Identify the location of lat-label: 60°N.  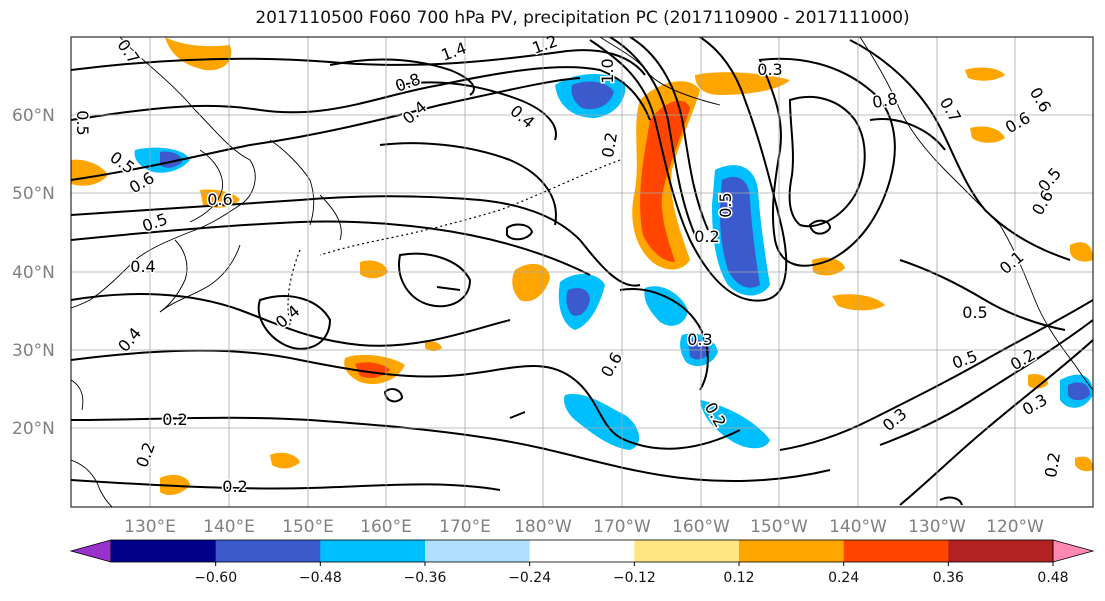
(33, 116).